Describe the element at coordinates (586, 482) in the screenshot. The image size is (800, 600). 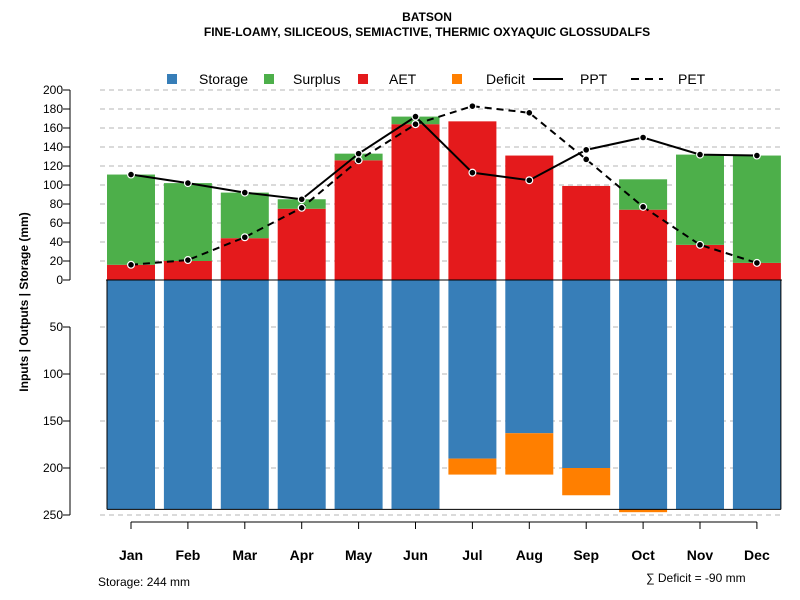
I see `deficit-bar-sep` at that location.